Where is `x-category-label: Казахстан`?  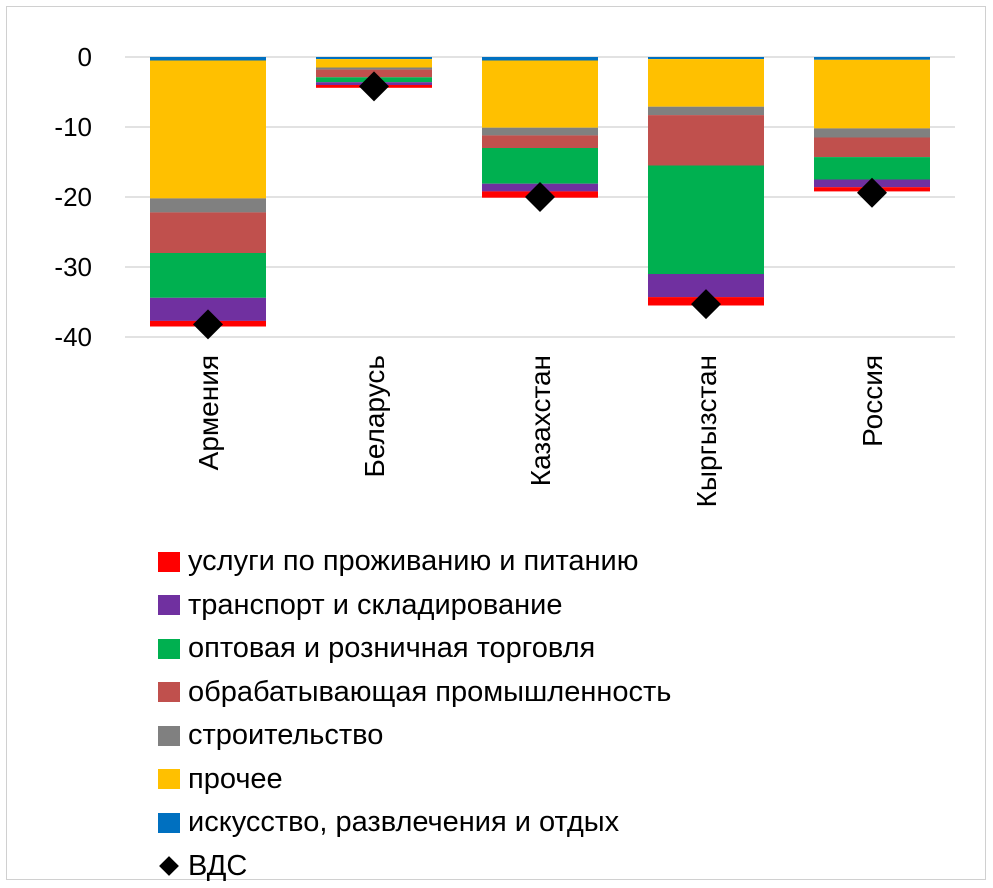
x-category-label: Казахстан is located at coordinates (540, 420).